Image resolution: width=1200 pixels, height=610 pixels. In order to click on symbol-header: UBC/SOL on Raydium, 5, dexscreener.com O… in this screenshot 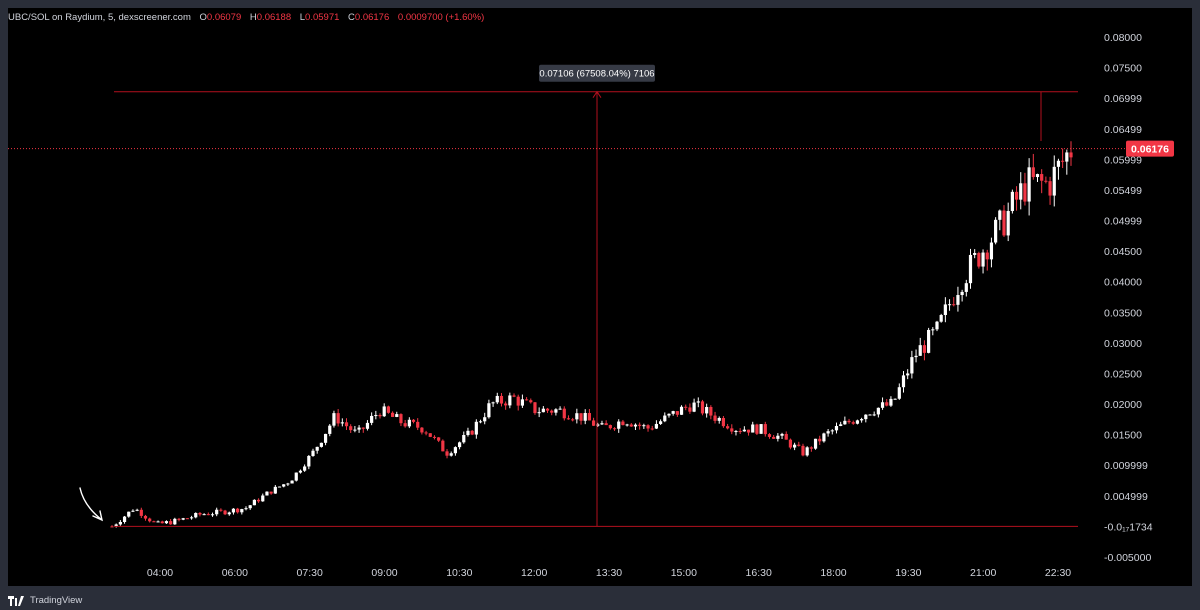, I will do `click(246, 17)`.